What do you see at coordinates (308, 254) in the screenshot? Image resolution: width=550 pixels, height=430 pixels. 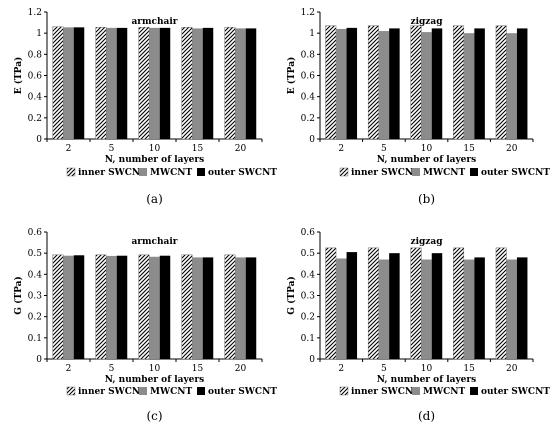 I see `y-tick-label: 0.5` at bounding box center [308, 254].